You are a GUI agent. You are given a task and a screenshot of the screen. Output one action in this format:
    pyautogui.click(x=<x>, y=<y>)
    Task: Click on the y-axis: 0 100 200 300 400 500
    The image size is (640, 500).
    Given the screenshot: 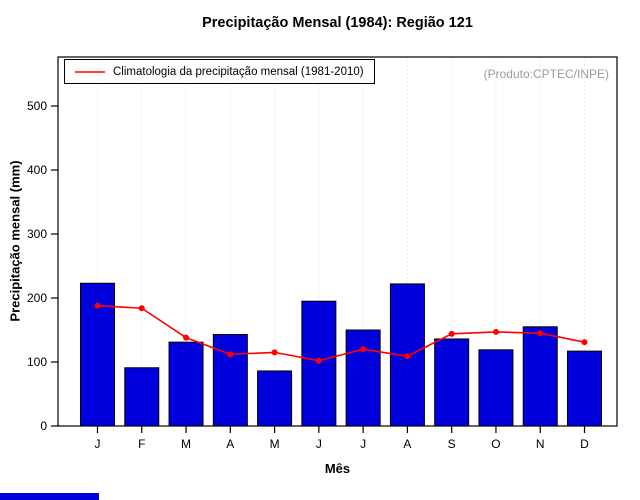 What is the action you would take?
    pyautogui.click(x=42, y=266)
    